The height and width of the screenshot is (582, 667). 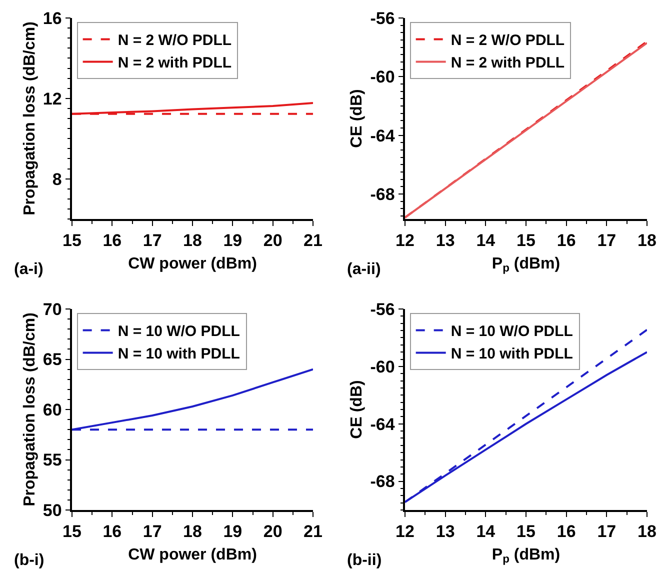 What do you see at coordinates (364, 560) in the screenshot?
I see `text: (b-ii)` at bounding box center [364, 560].